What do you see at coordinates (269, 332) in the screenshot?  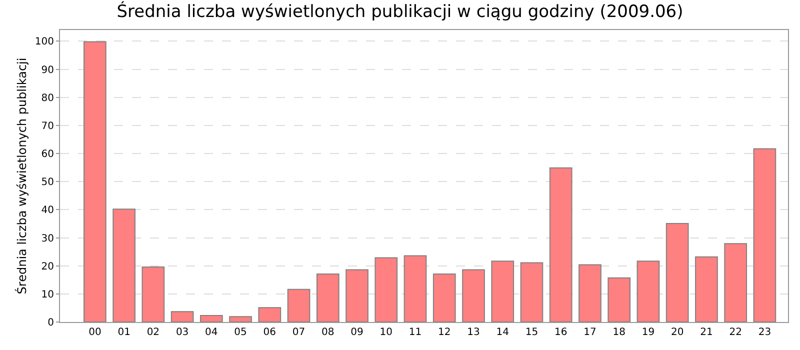 I see `x-tick-label: 06` at bounding box center [269, 332].